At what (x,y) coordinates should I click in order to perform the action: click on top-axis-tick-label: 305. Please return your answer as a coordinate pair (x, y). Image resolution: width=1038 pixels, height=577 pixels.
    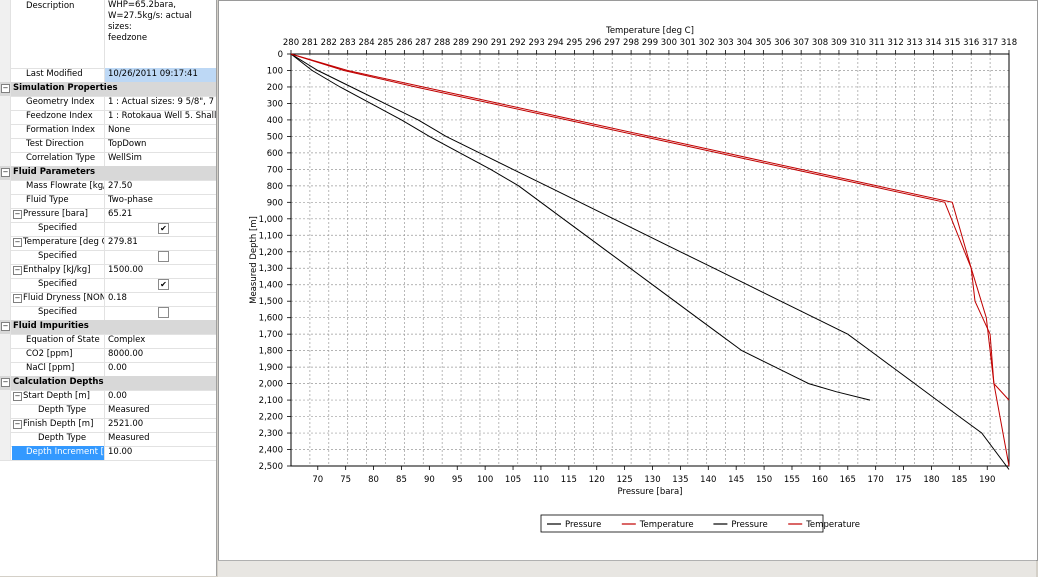
    Looking at the image, I should click on (763, 43).